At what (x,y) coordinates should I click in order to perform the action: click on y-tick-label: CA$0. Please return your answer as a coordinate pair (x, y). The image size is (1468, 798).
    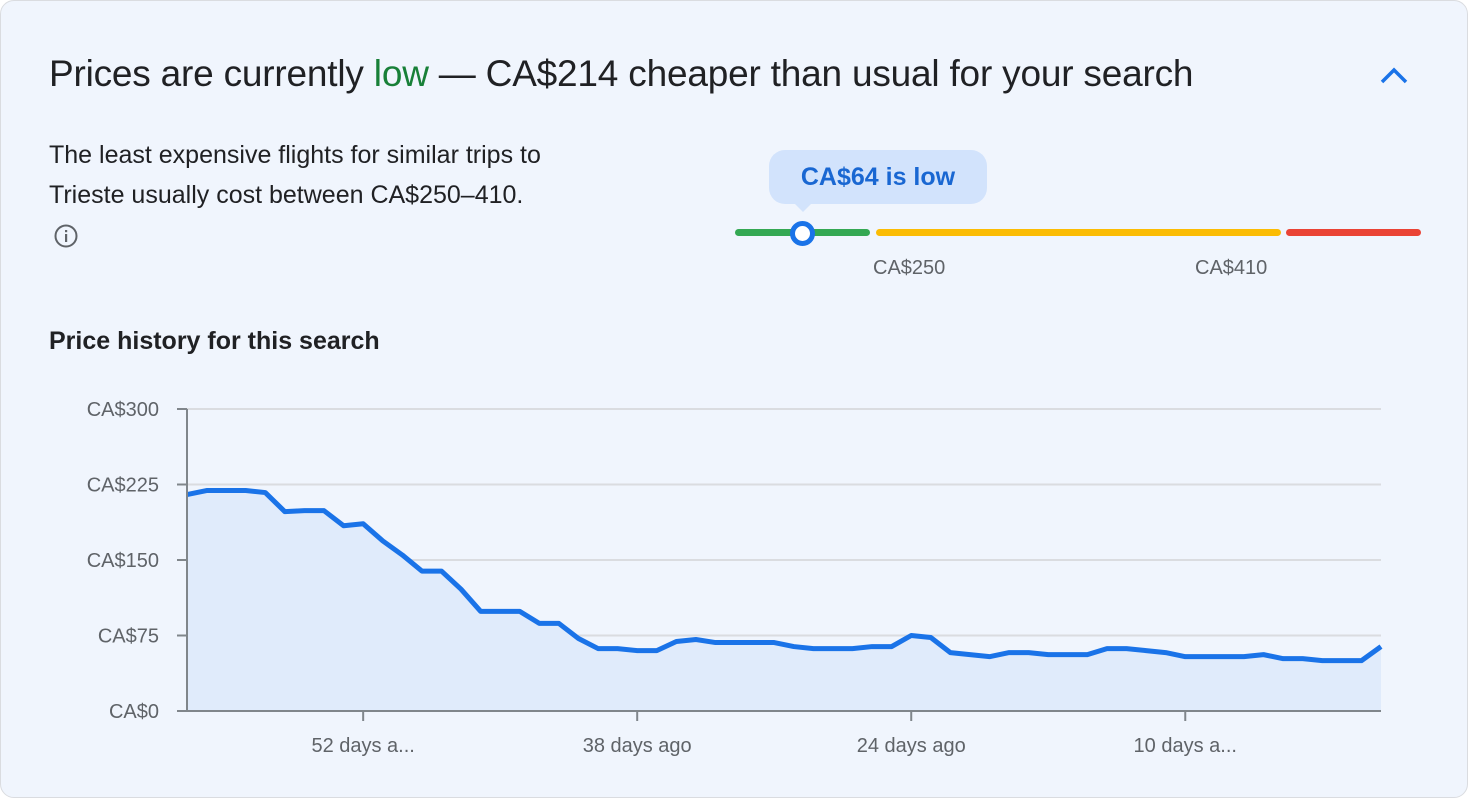
    Looking at the image, I should click on (134, 712).